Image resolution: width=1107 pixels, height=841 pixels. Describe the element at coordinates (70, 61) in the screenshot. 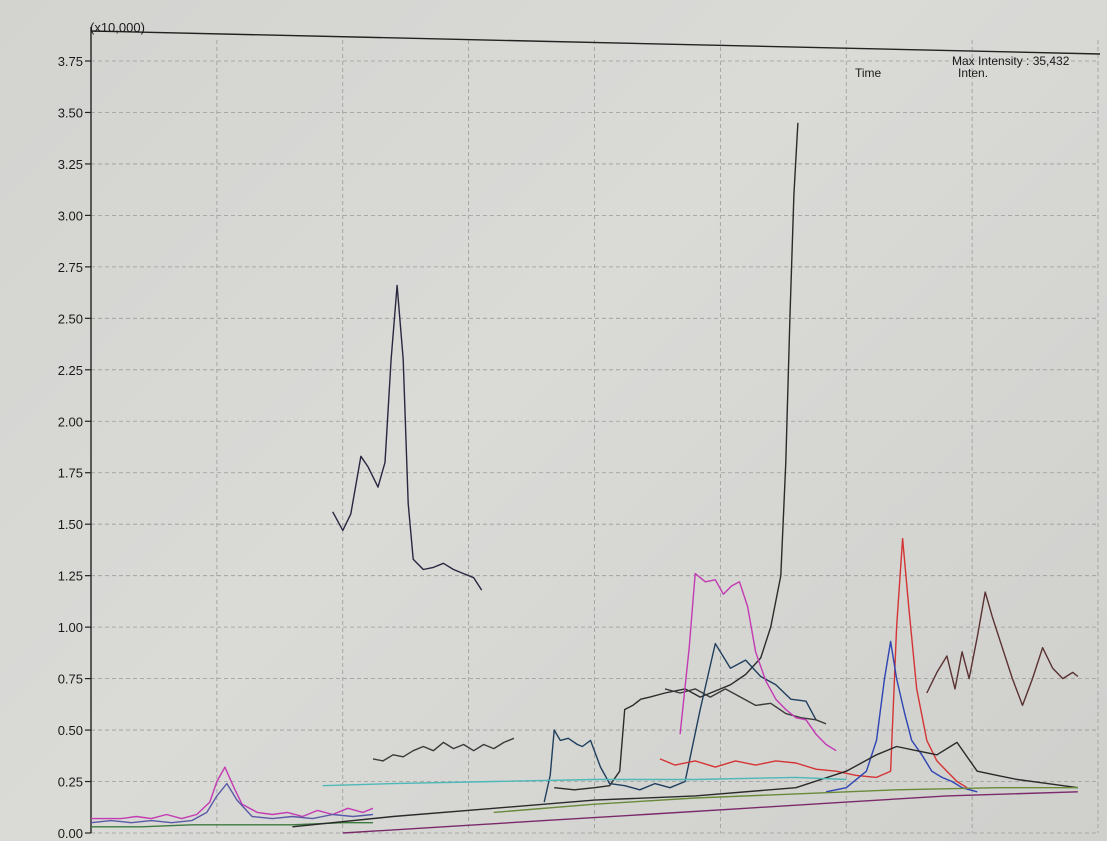

I see `y-tick-label: 3.75` at that location.